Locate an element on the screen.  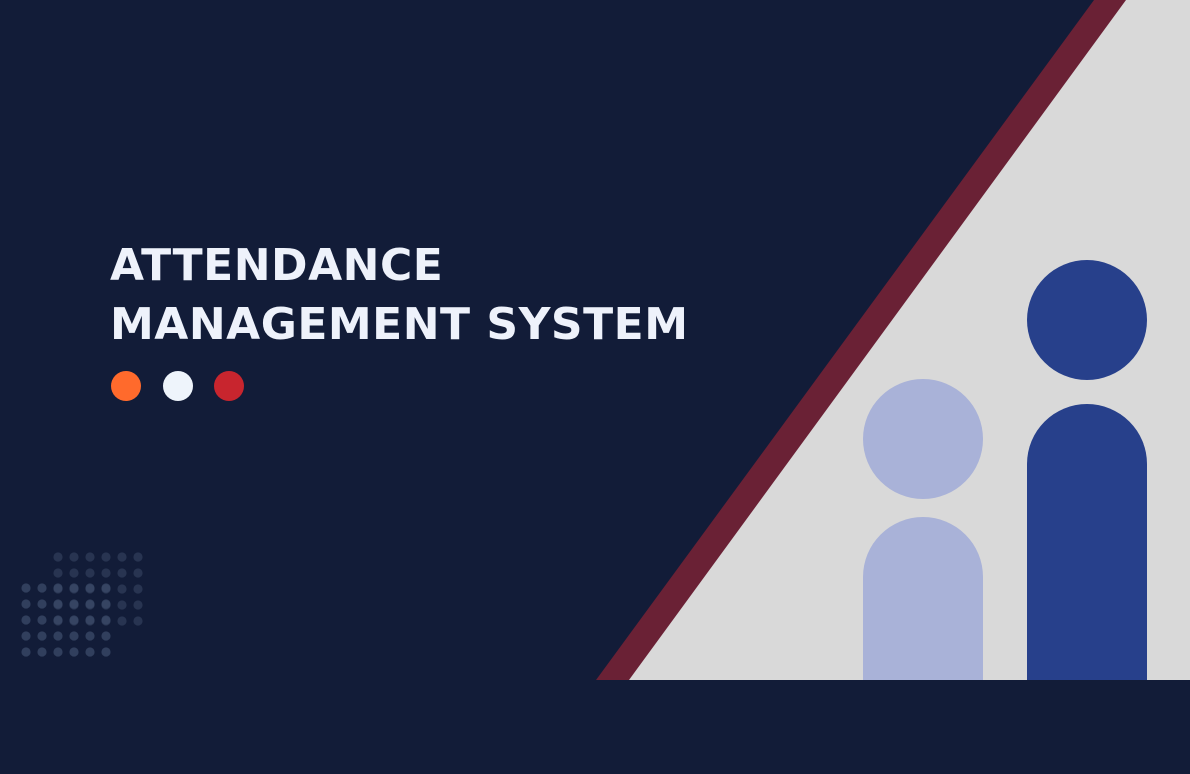
person-light is located at coordinates (923, 529).